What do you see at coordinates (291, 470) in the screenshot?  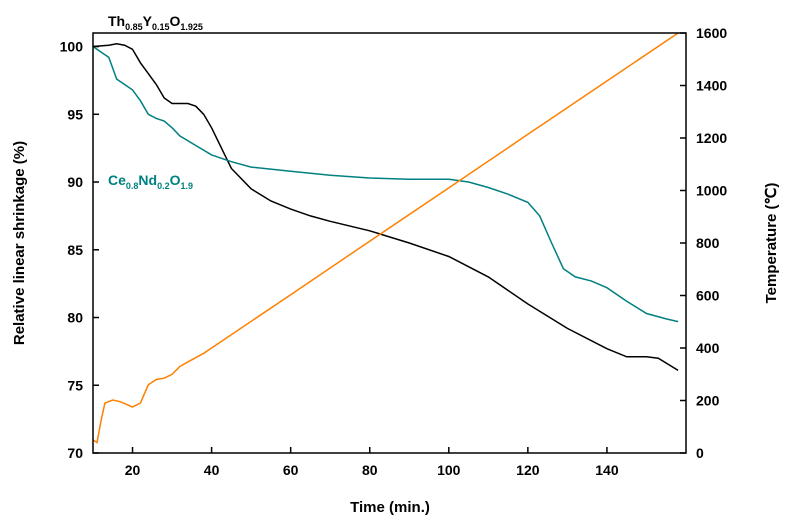 I see `x-tick-label: 60` at bounding box center [291, 470].